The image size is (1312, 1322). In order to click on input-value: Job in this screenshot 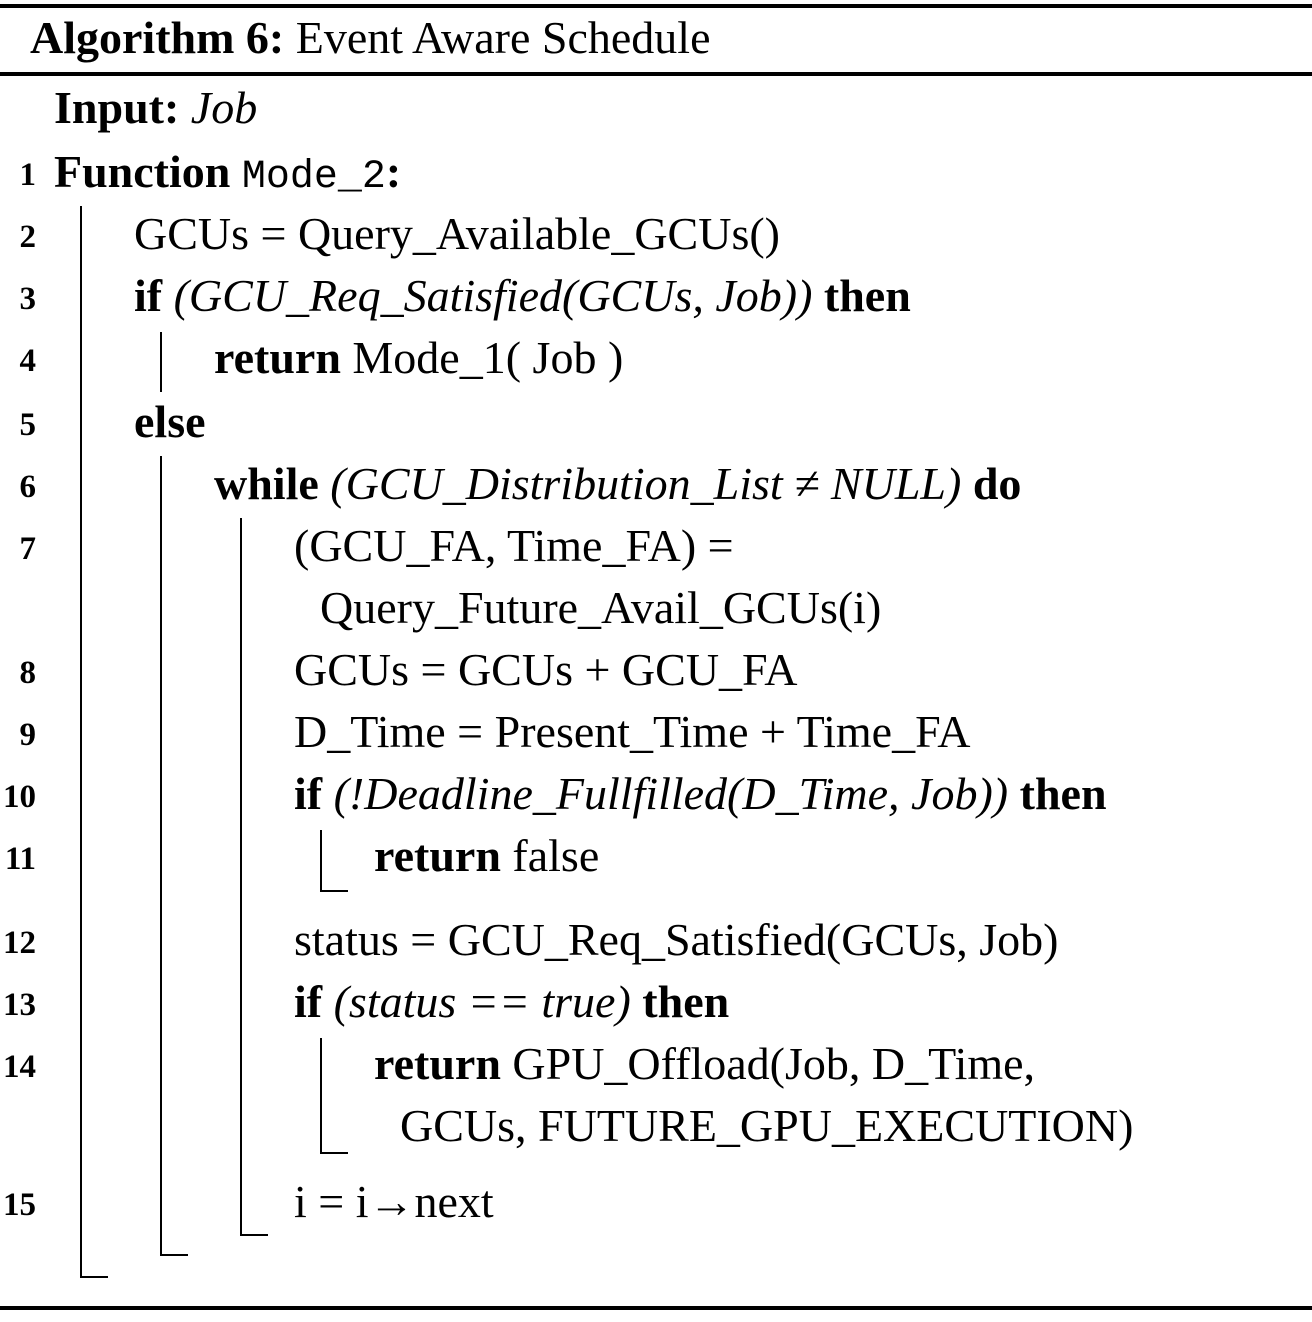, I will do `click(224, 107)`.